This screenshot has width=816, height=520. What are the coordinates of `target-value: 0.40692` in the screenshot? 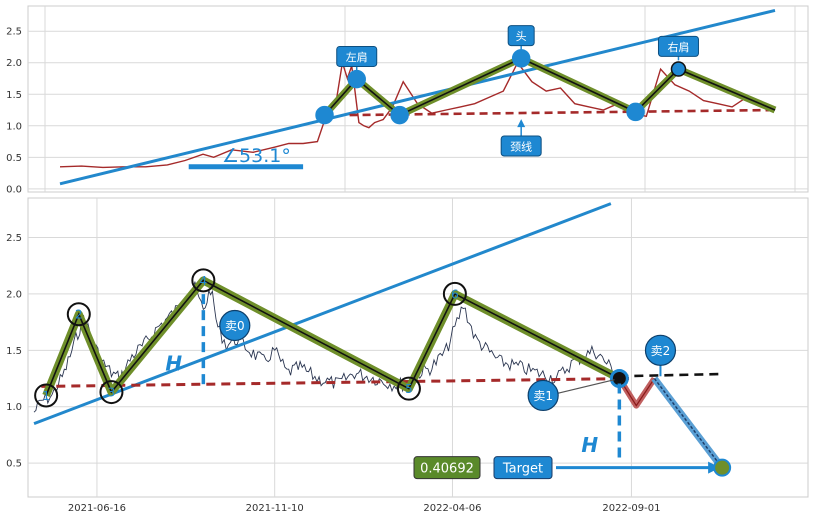 It's located at (447, 469).